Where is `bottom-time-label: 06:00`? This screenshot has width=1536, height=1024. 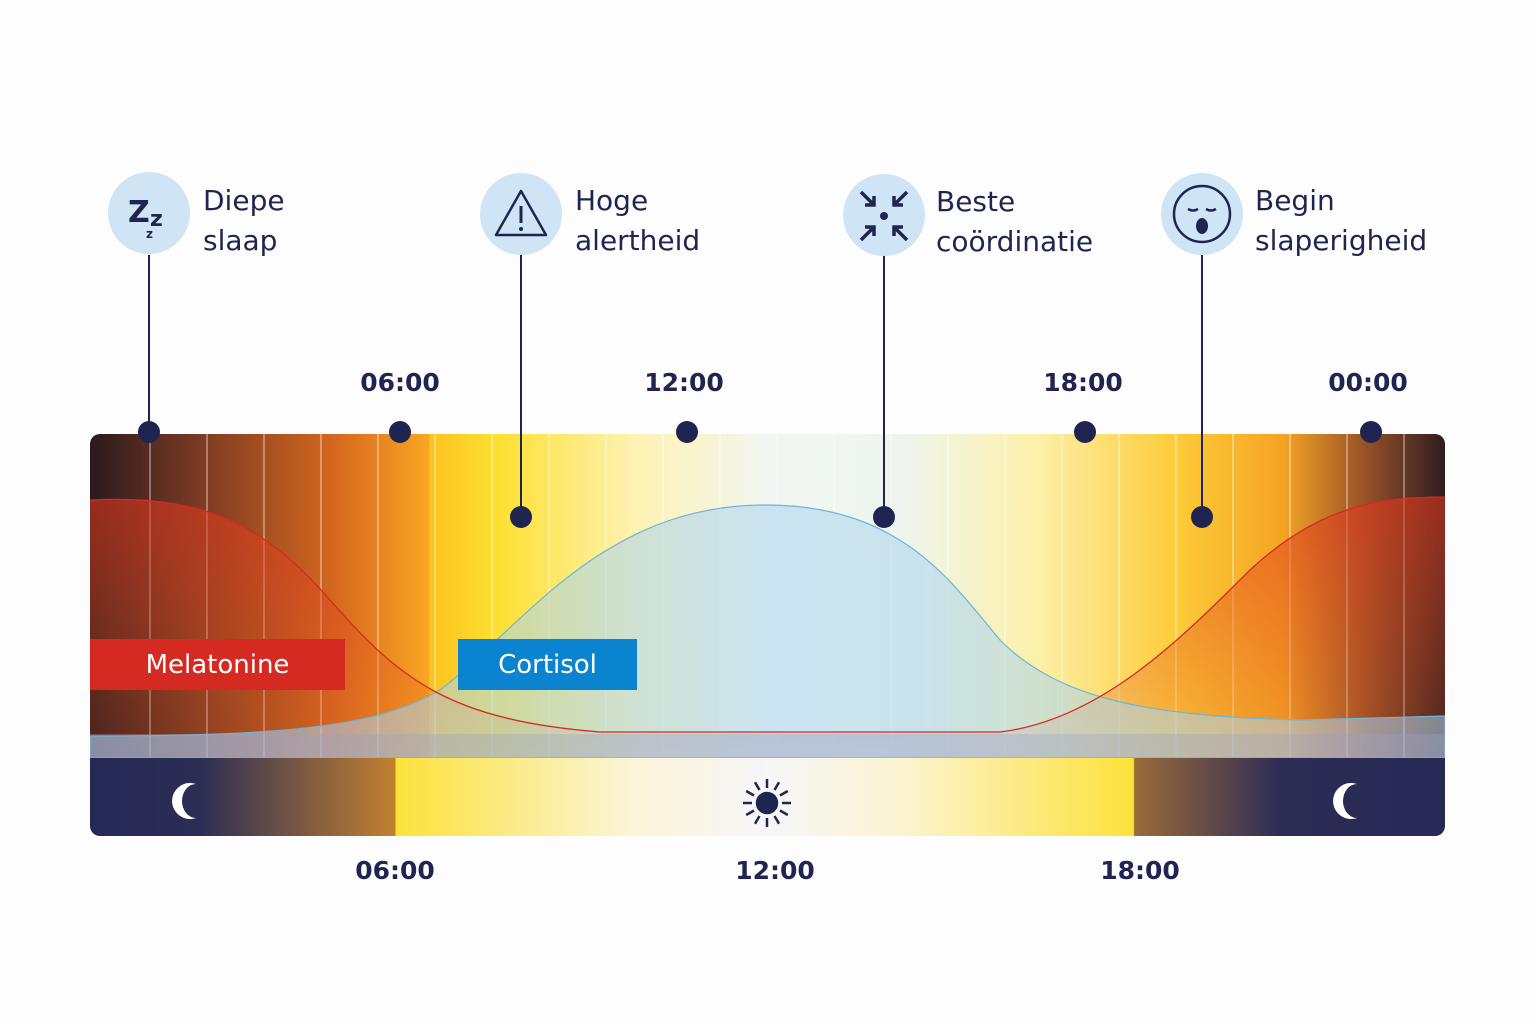 bottom-time-label: 06:00 is located at coordinates (395, 870).